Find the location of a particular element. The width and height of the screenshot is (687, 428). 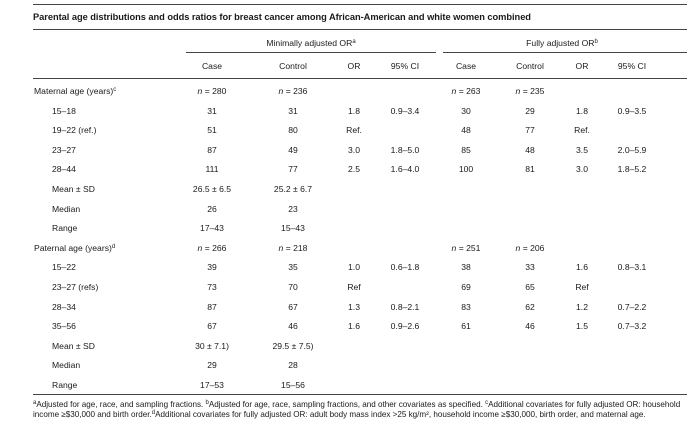

table-cell: 81 is located at coordinates (530, 169).